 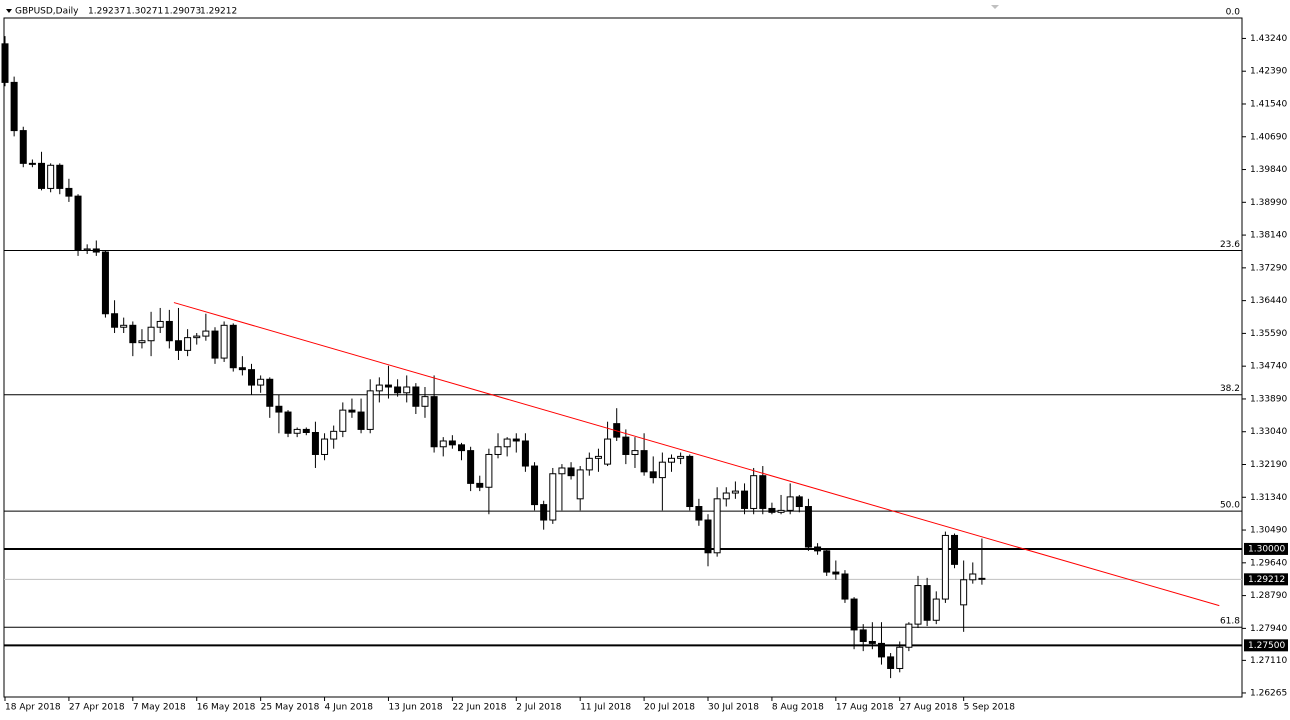 I want to click on x-tick-label: 30 Jul 2018, so click(x=733, y=708).